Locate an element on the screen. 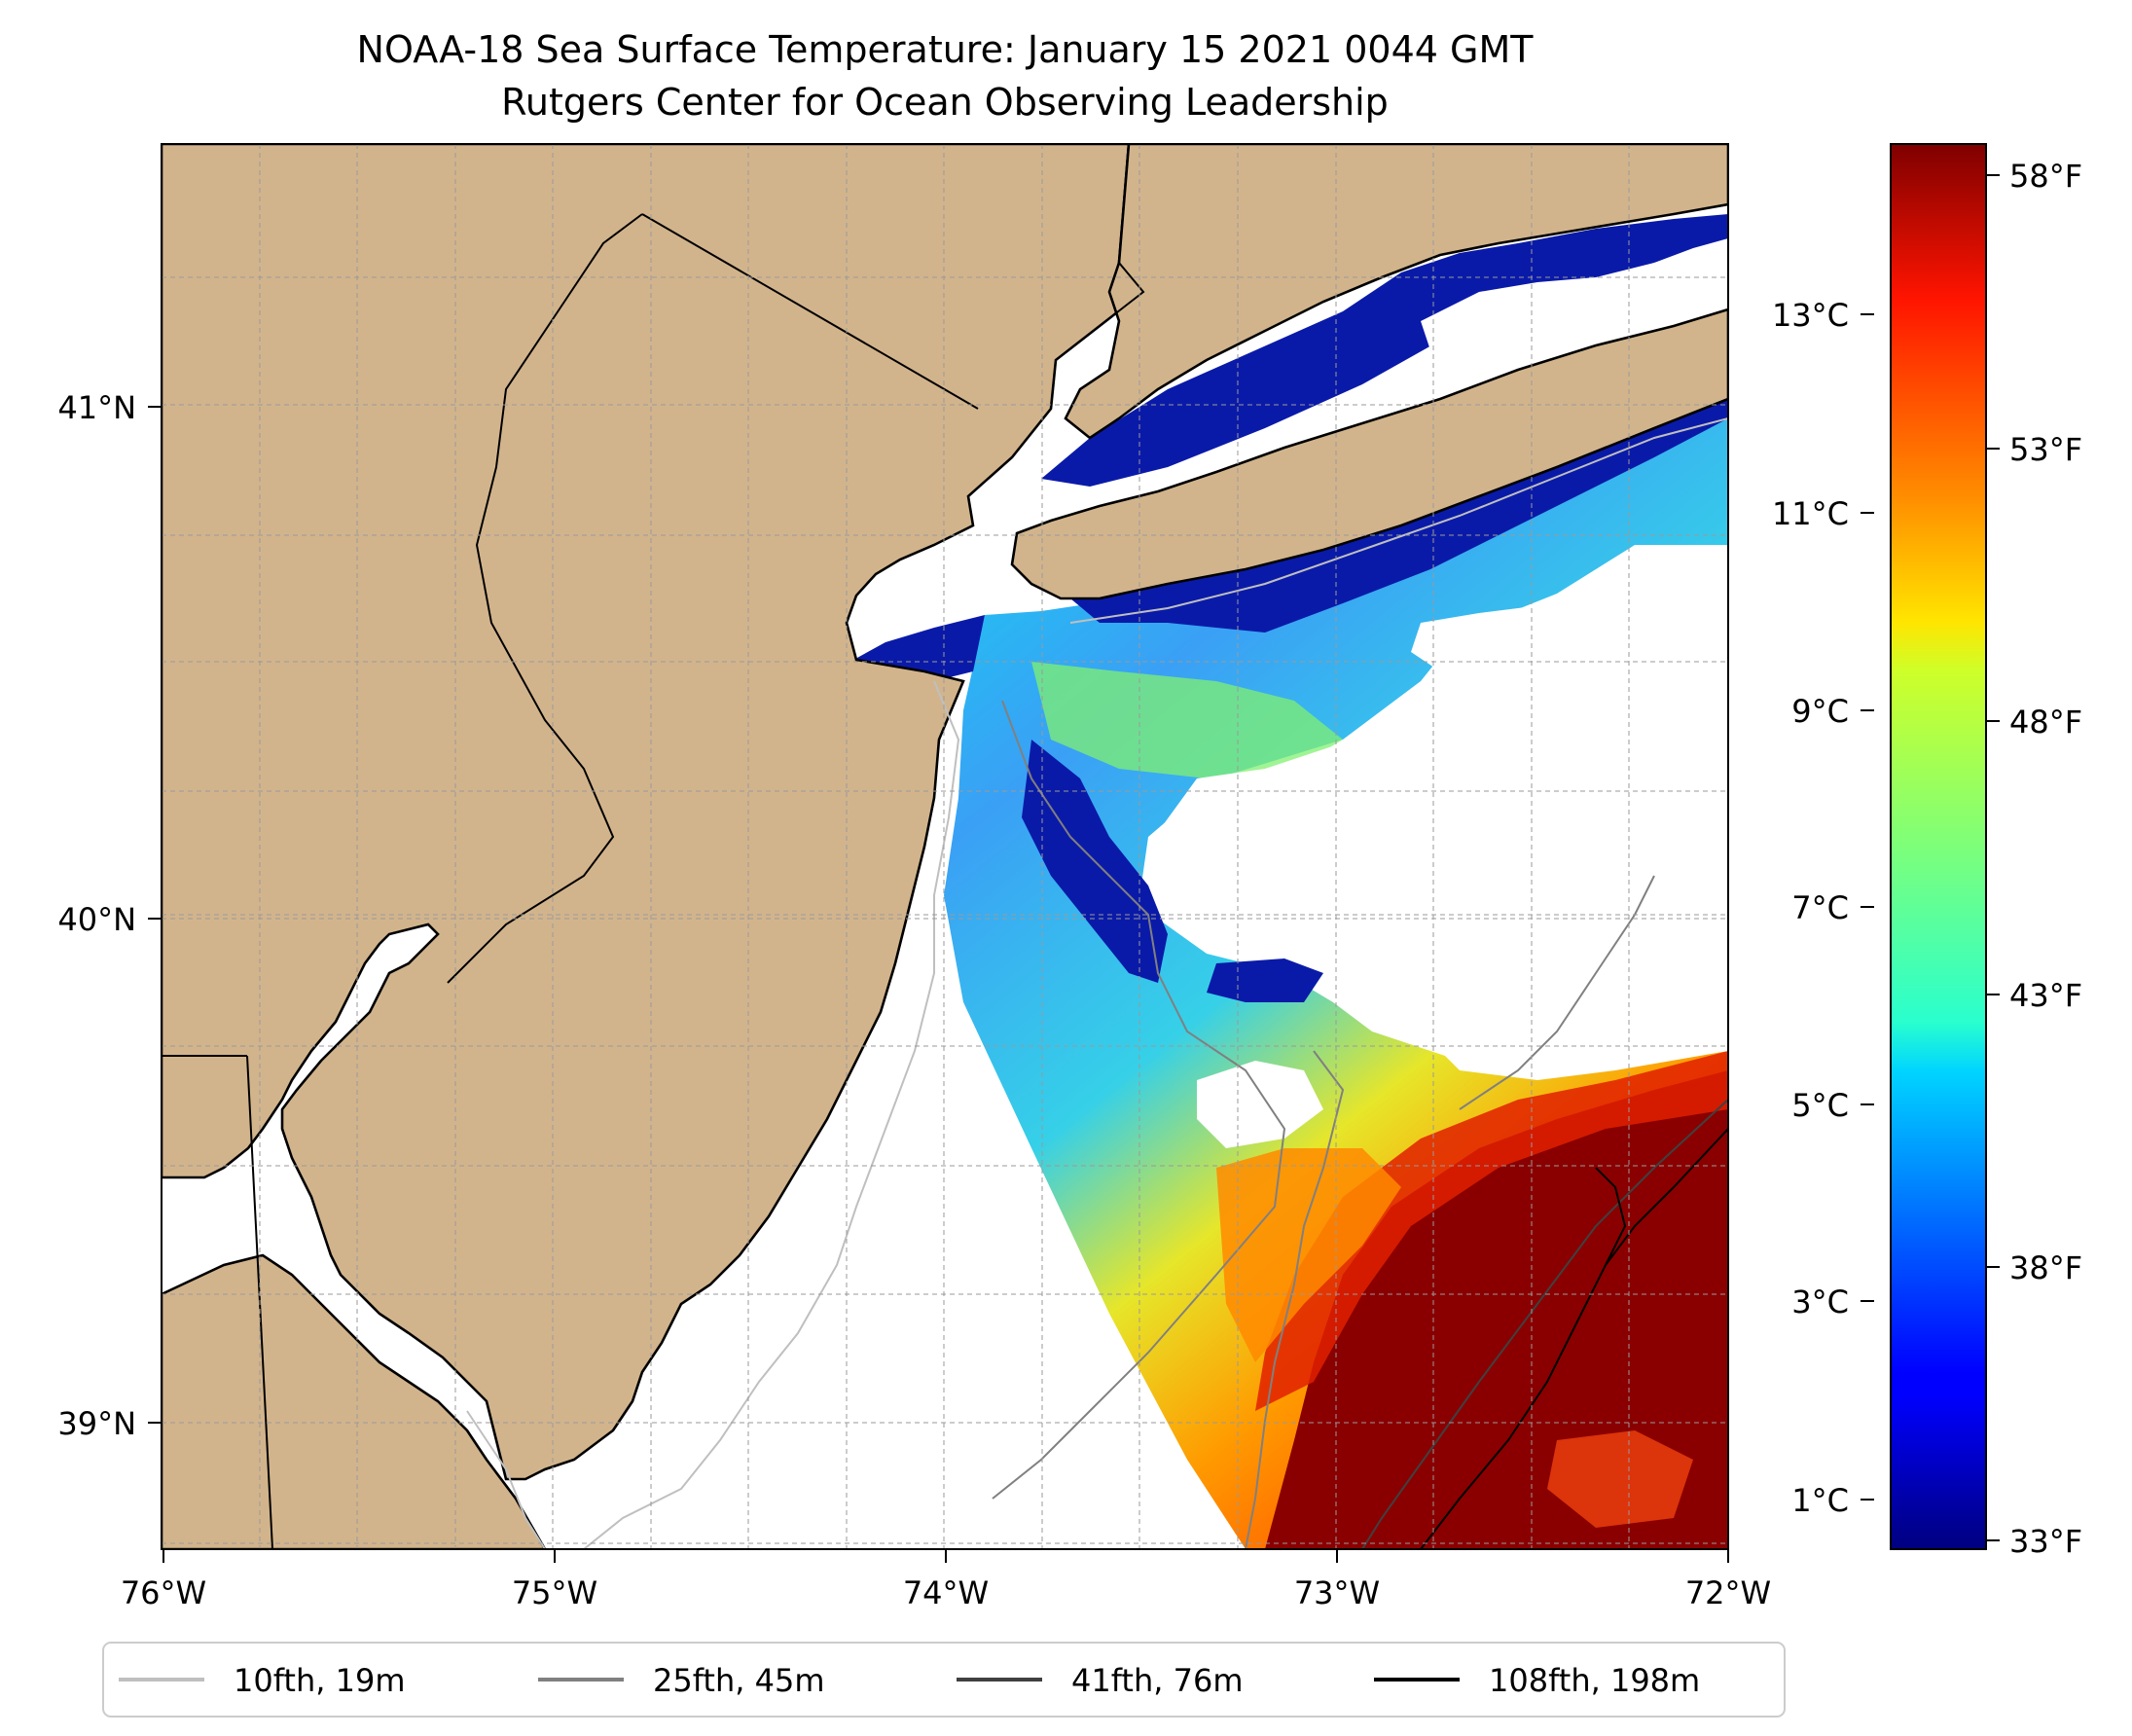 This screenshot has width=2132, height=1736. colorbar-c-ticks is located at coordinates (1868, 907).